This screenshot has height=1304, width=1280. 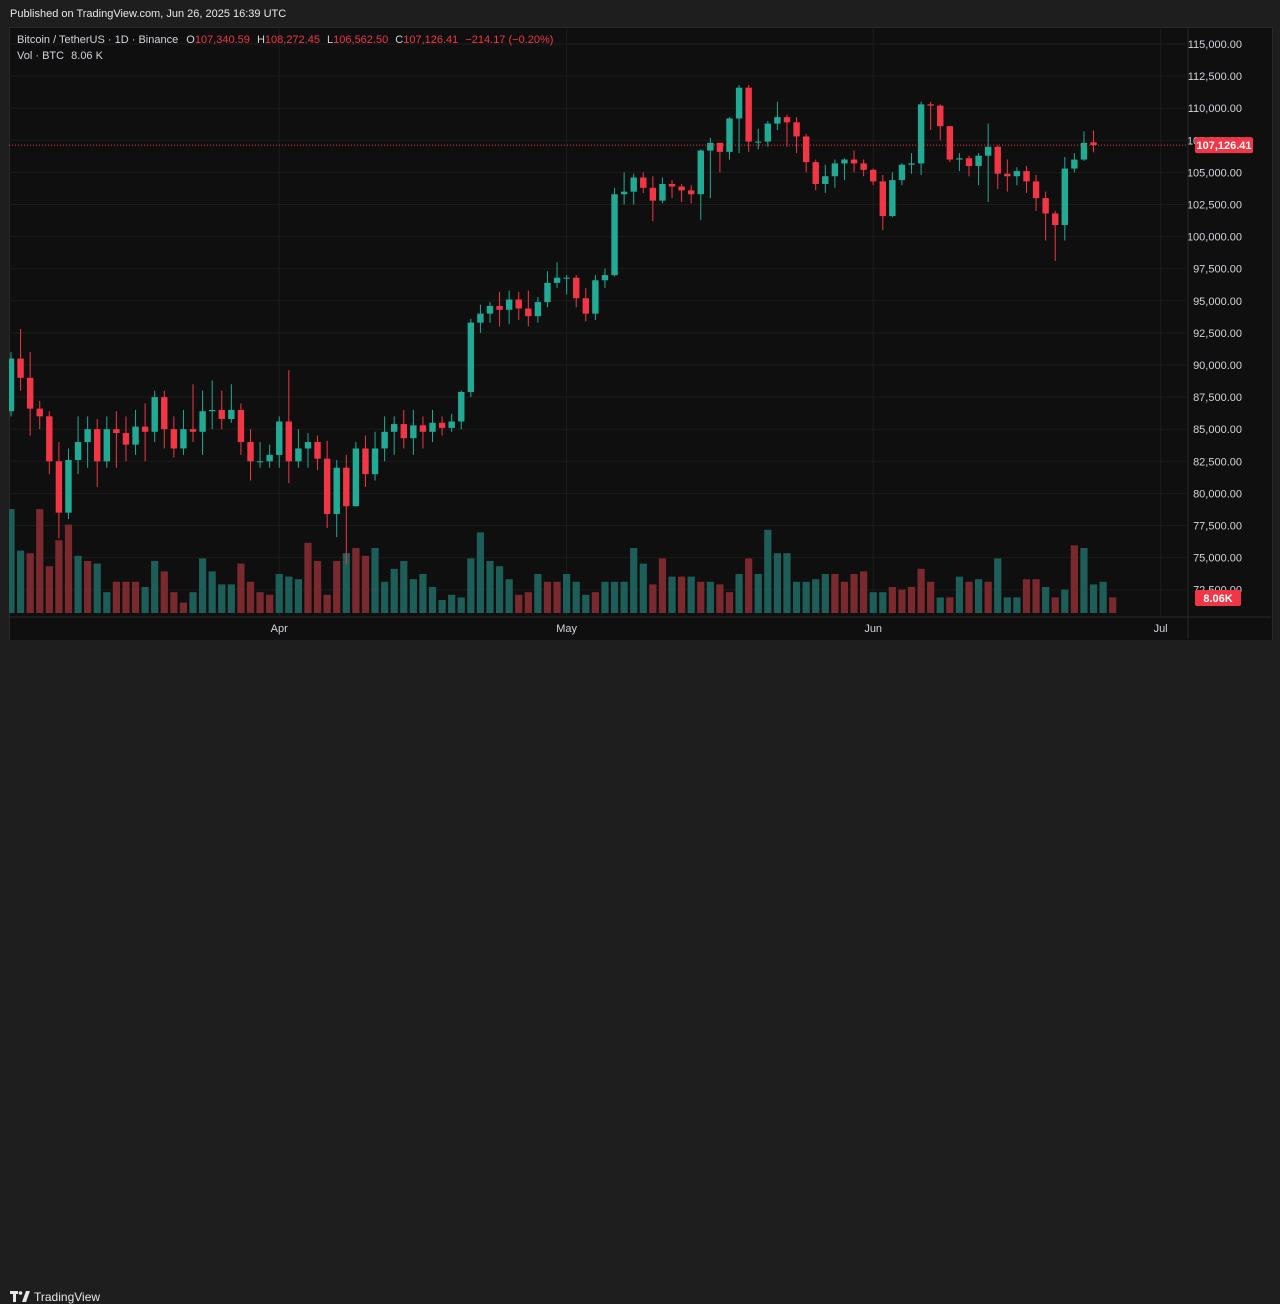 I want to click on y-tick-label: 85,000.00, so click(x=1217, y=430).